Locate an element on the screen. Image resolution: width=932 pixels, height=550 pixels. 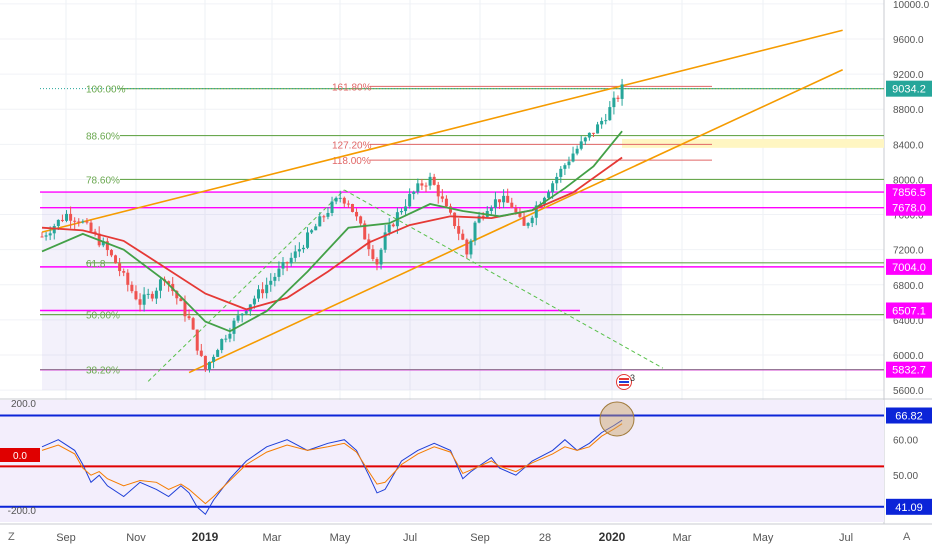
time-tick: Mar is located at coordinates (682, 538).